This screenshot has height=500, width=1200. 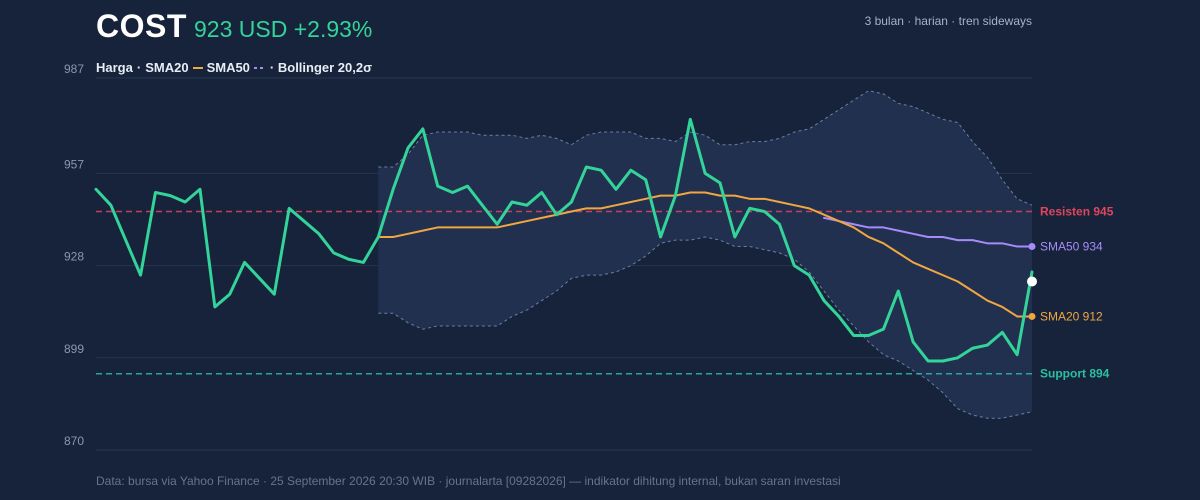 I want to click on end-label: SMA50 934, so click(x=1071, y=247).